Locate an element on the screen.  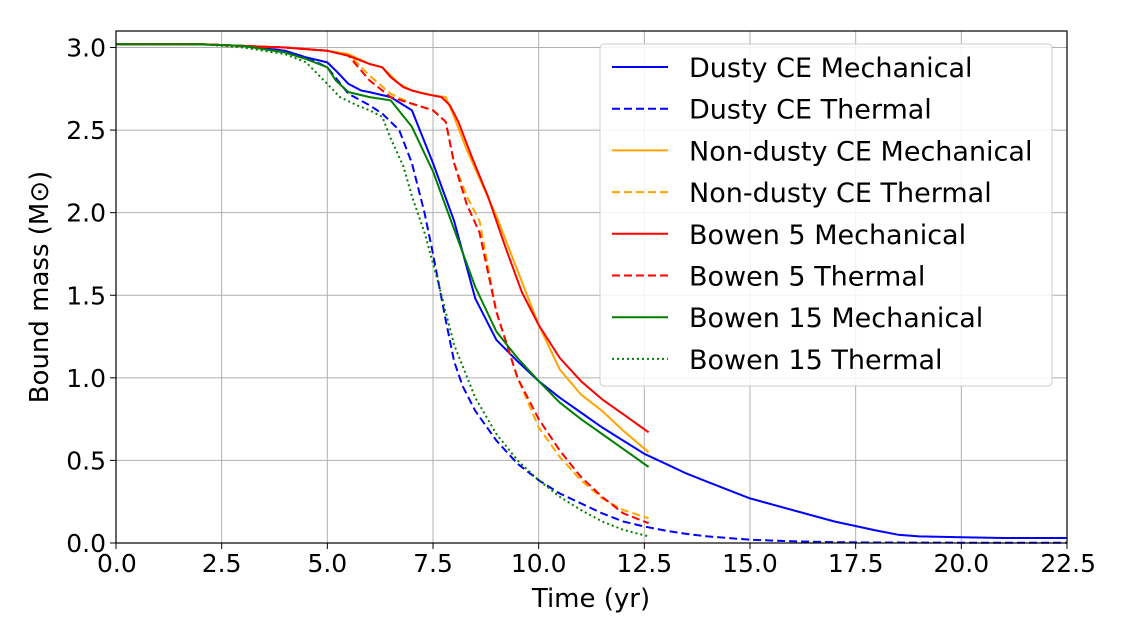
legend-label: Bowen 5 Mechanical is located at coordinates (827, 235).